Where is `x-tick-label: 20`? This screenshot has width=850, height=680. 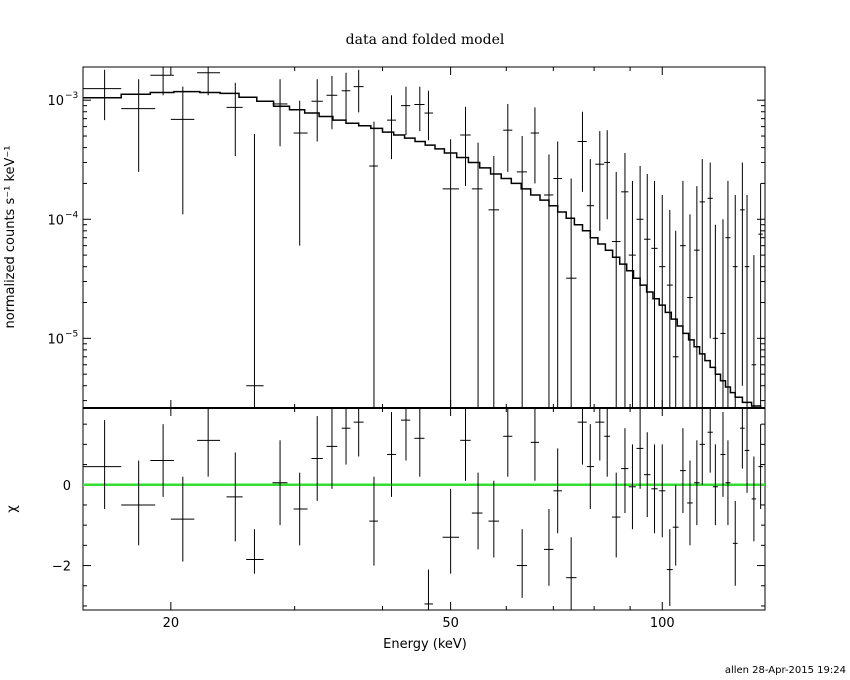
x-tick-label: 20 is located at coordinates (171, 623).